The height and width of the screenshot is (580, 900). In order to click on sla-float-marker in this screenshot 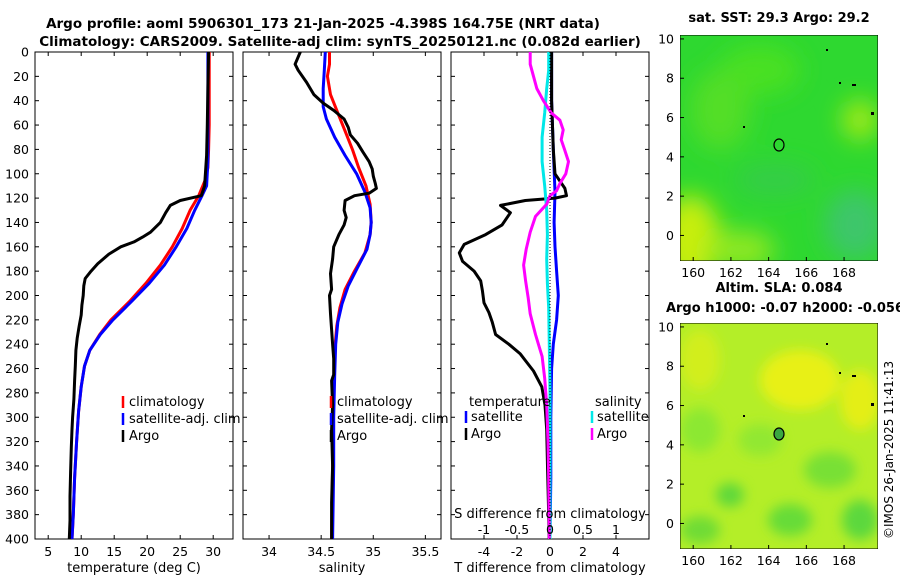, I will do `click(779, 434)`.